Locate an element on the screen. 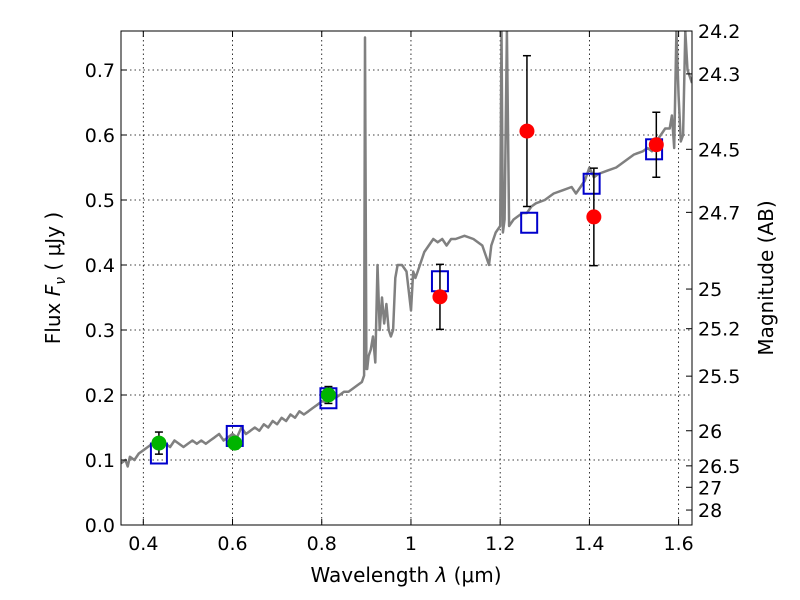  y-tick-label: 0.4 is located at coordinates (100, 266).